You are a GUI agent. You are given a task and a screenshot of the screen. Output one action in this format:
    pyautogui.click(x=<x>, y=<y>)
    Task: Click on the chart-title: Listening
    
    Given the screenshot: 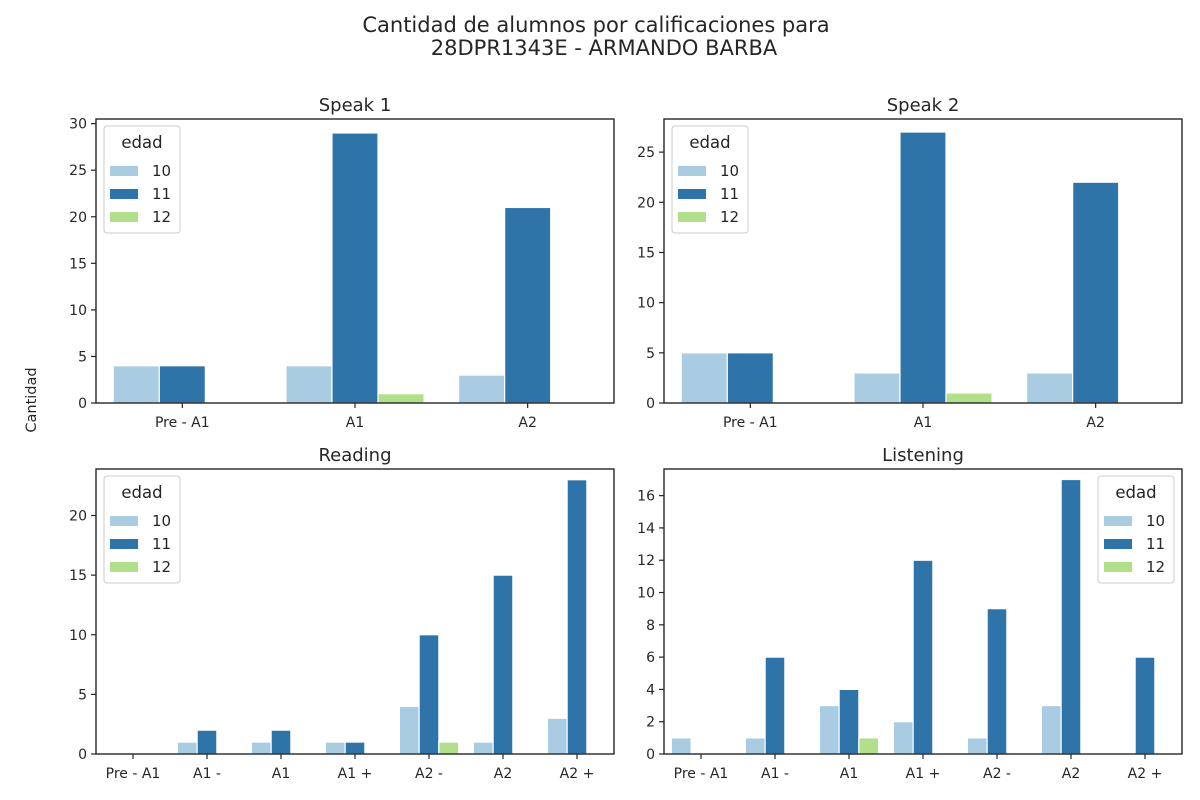 What is the action you would take?
    pyautogui.click(x=923, y=455)
    